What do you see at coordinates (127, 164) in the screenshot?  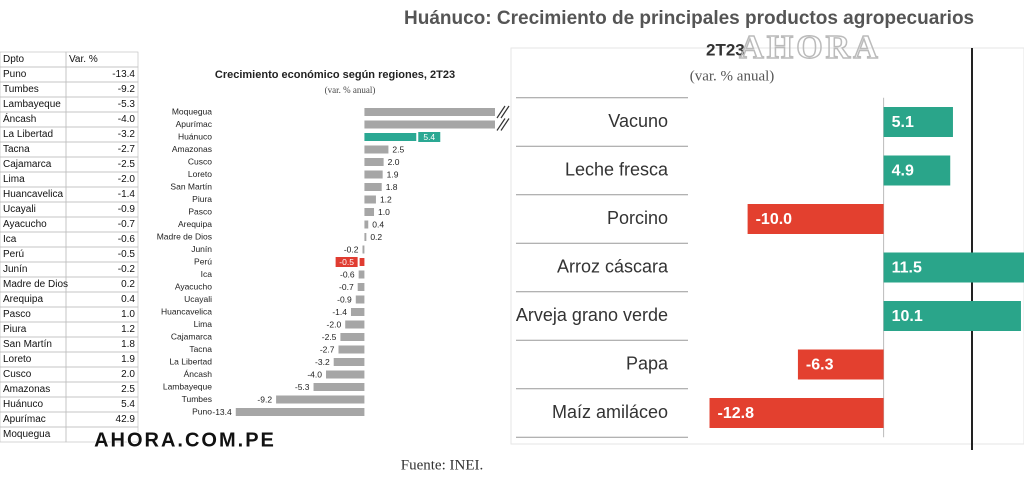 I see `table-text: -2.5` at bounding box center [127, 164].